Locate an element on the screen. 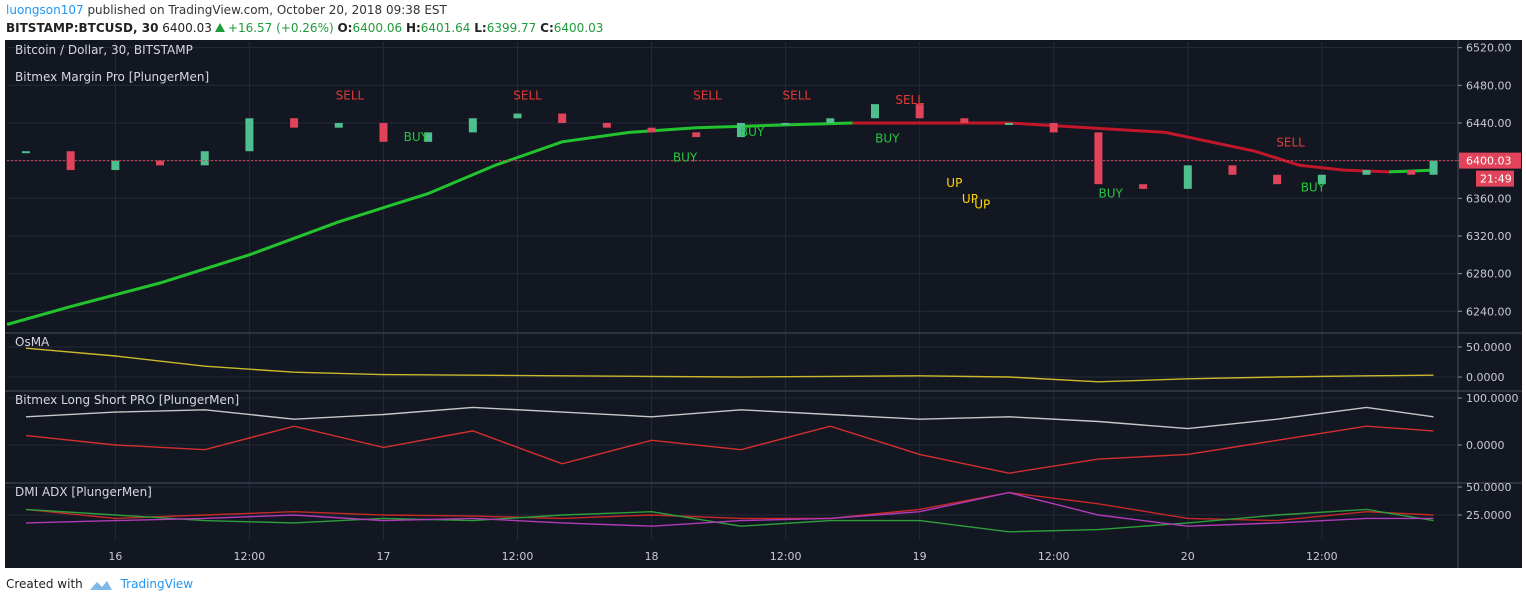  y-tick-label: 25.0000 is located at coordinates (1489, 515).